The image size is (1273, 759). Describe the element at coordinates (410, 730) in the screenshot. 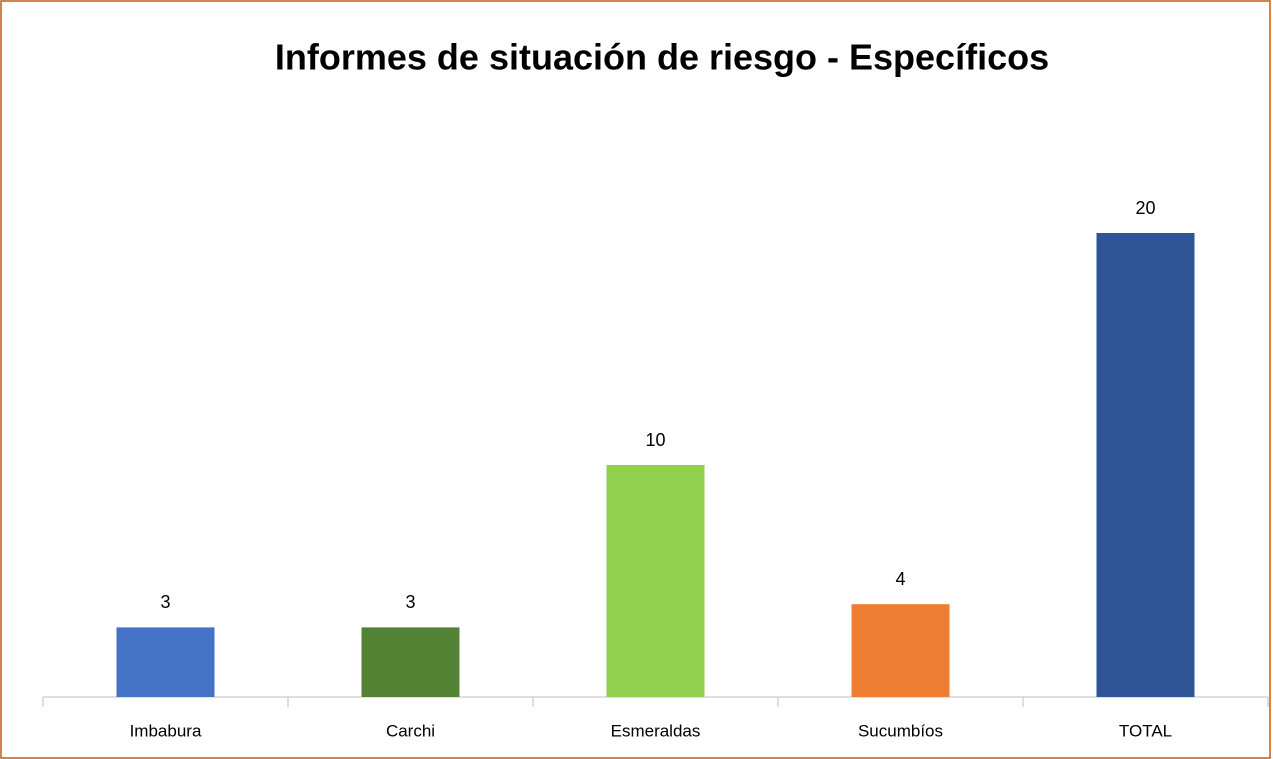

I see `x-tick-label: Carchi` at that location.